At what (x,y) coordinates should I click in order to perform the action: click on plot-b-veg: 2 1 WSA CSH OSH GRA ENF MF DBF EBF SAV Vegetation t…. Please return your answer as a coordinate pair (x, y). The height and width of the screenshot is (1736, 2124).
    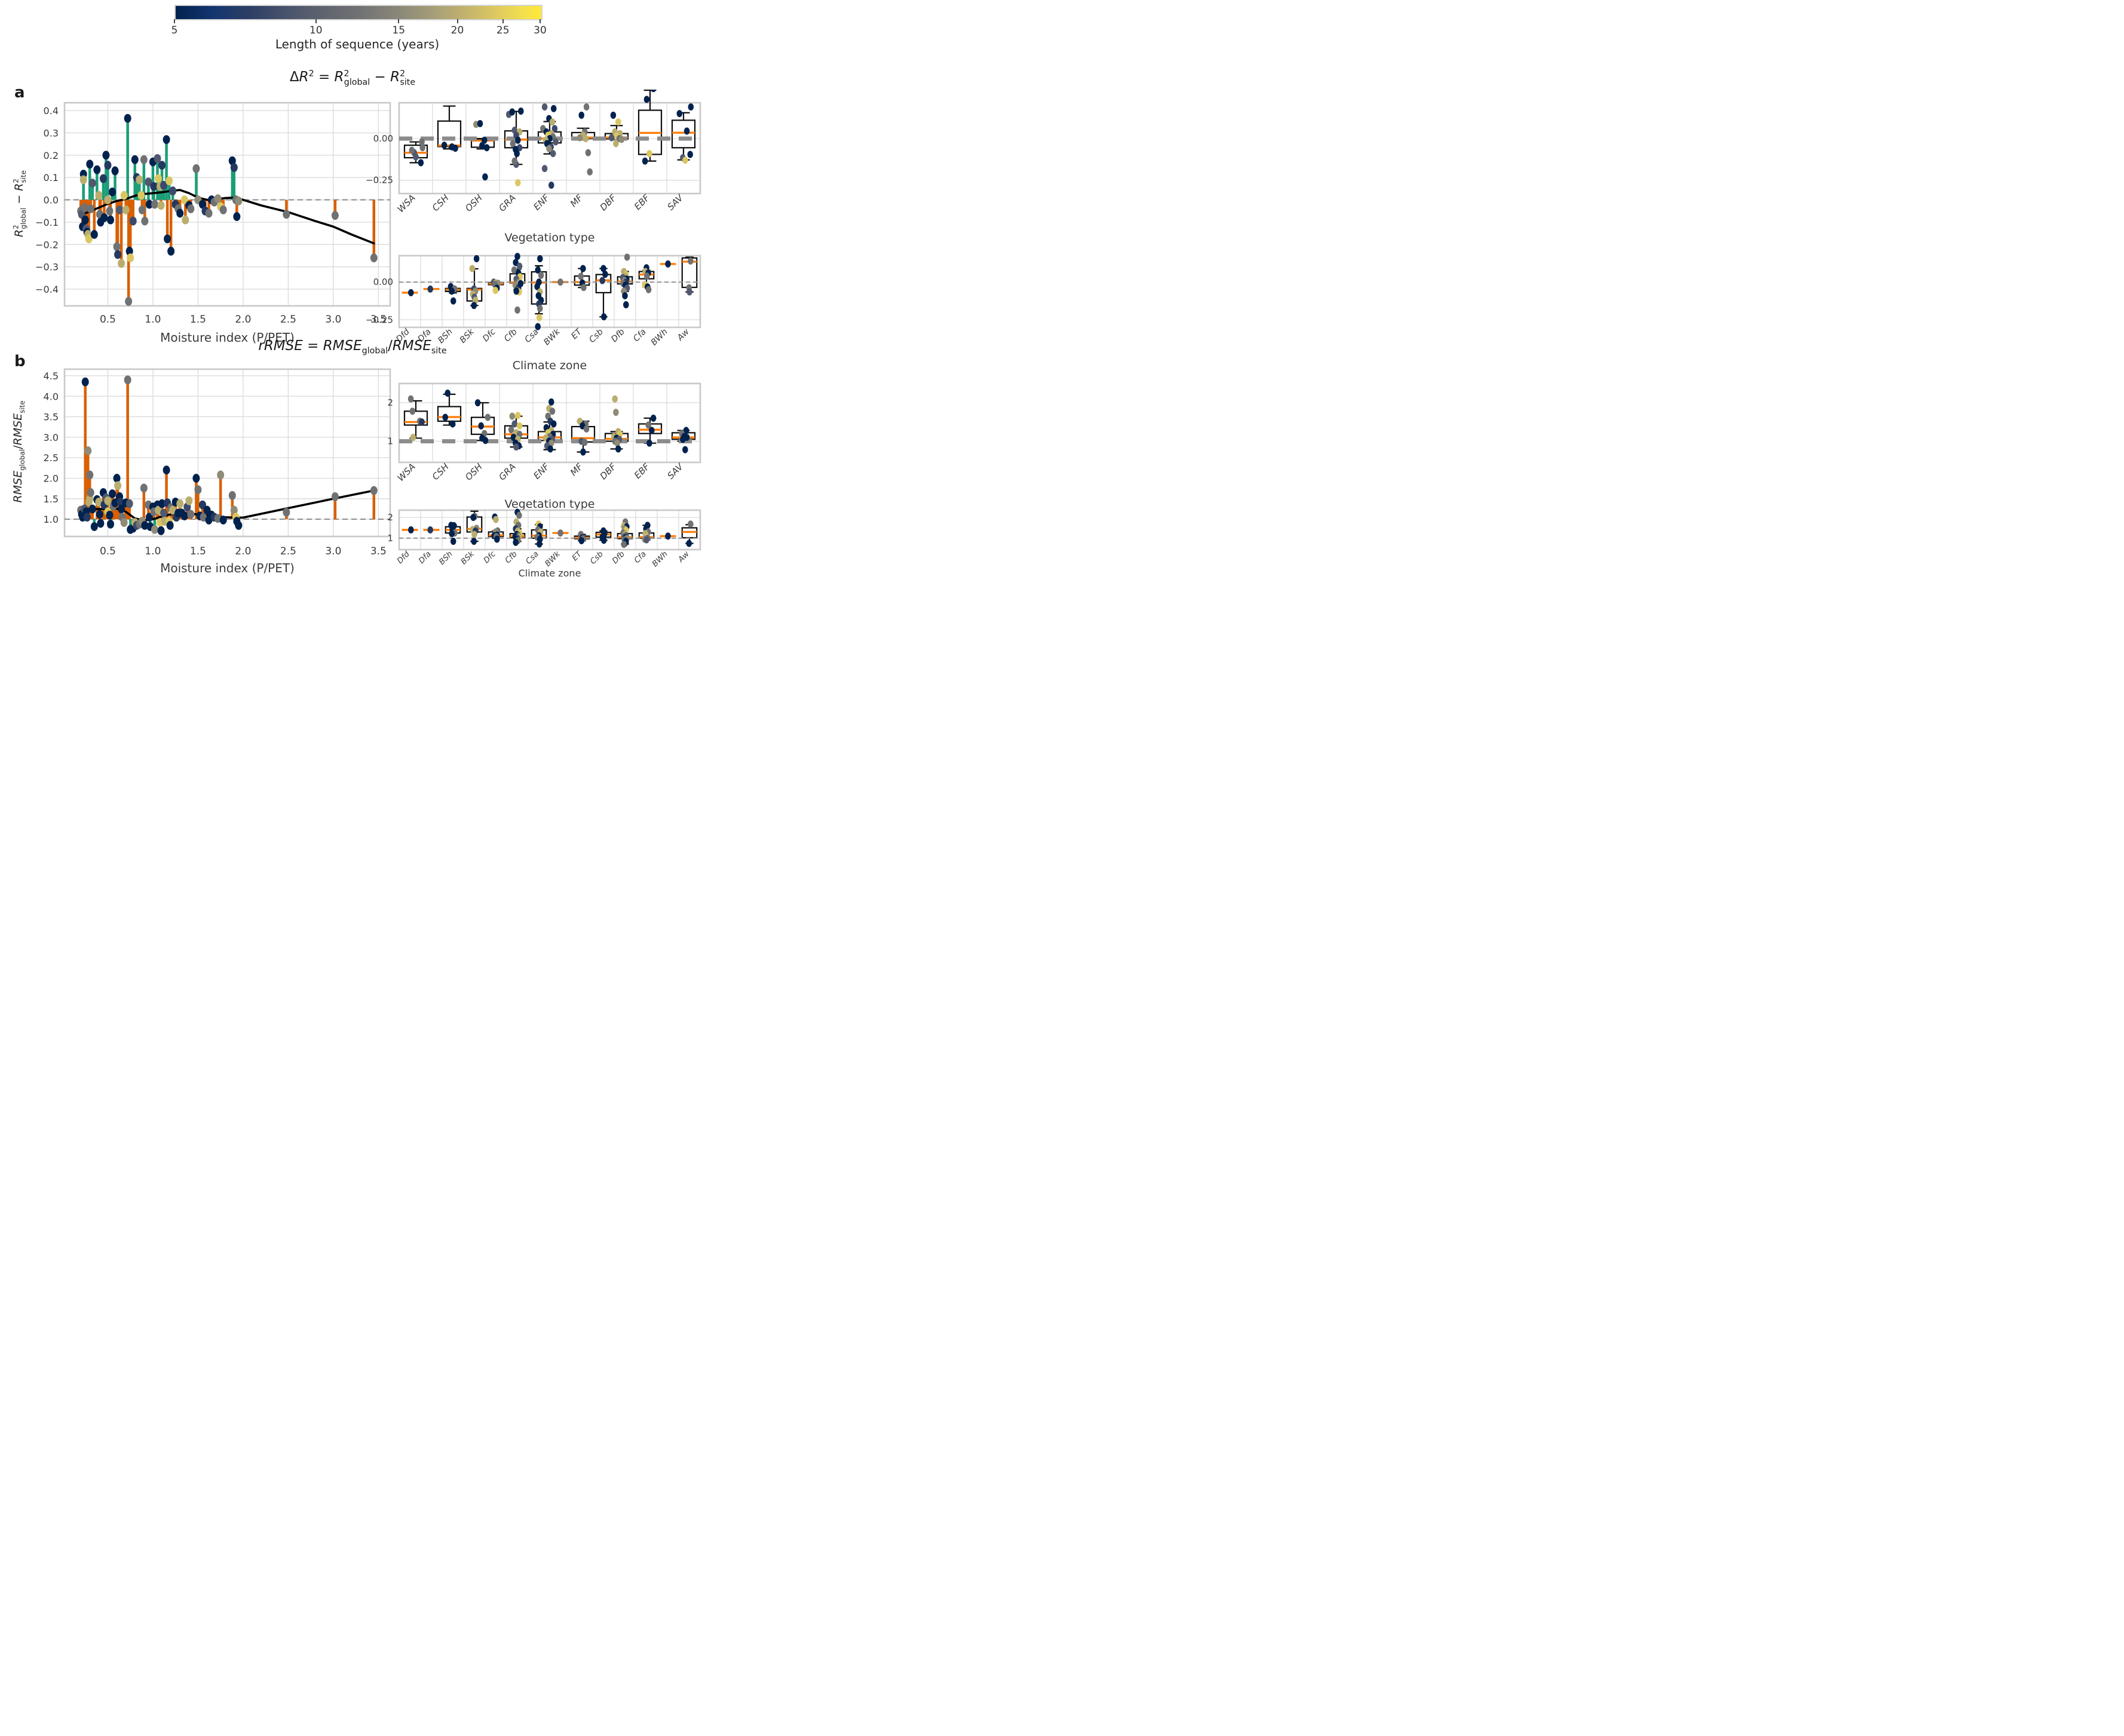
    Looking at the image, I should click on (544, 446).